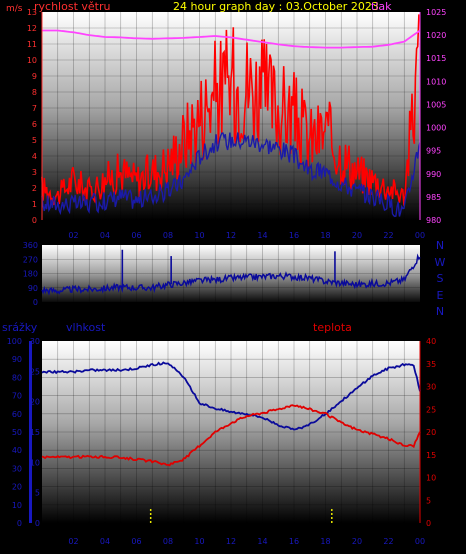  What do you see at coordinates (428, 523) in the screenshot?
I see `temperature-y-tick: 0` at bounding box center [428, 523].